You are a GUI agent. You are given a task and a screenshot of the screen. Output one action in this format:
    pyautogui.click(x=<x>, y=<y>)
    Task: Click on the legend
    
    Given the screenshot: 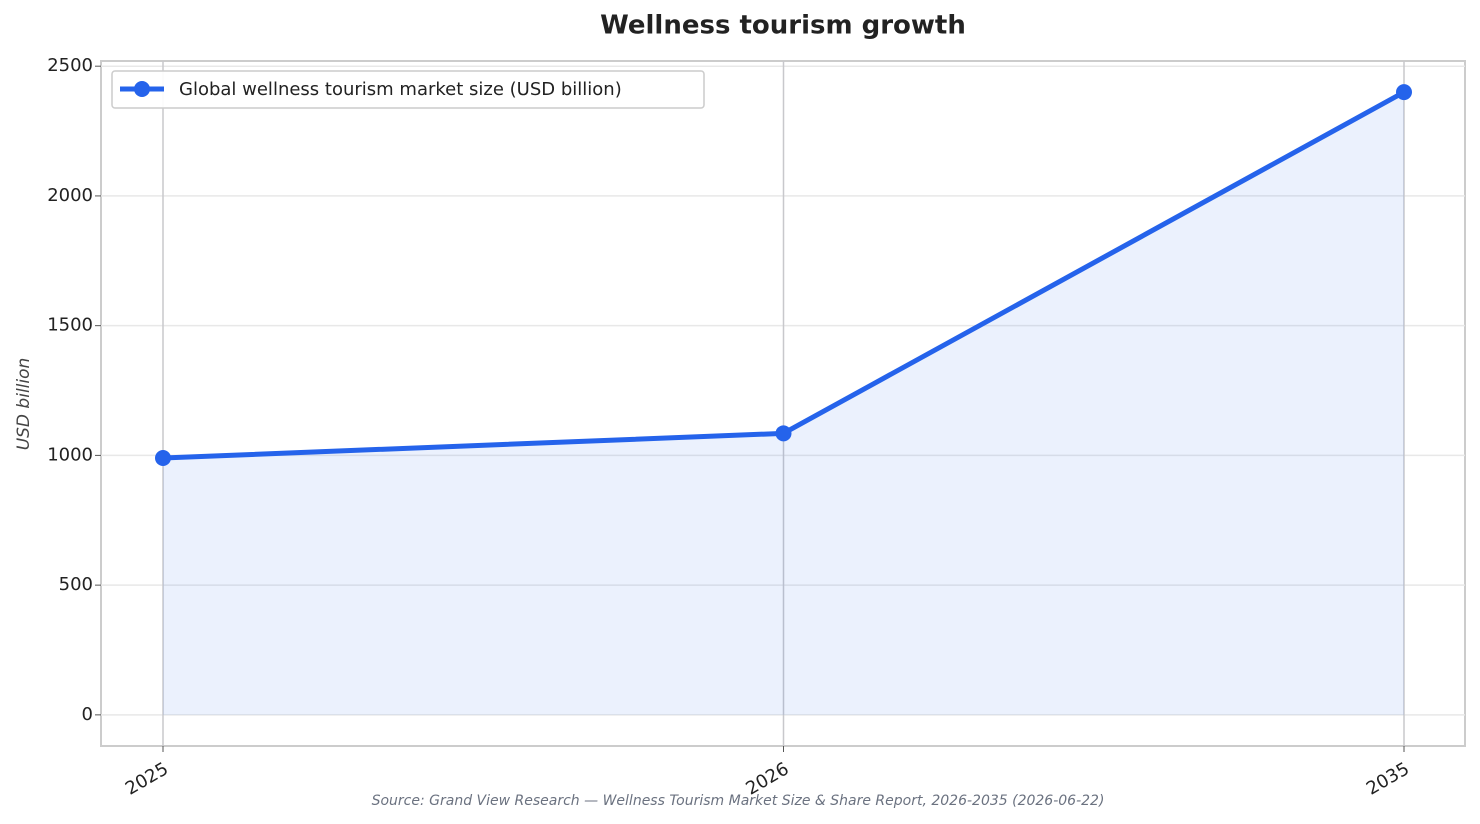 What is the action you would take?
    pyautogui.click(x=408, y=89)
    